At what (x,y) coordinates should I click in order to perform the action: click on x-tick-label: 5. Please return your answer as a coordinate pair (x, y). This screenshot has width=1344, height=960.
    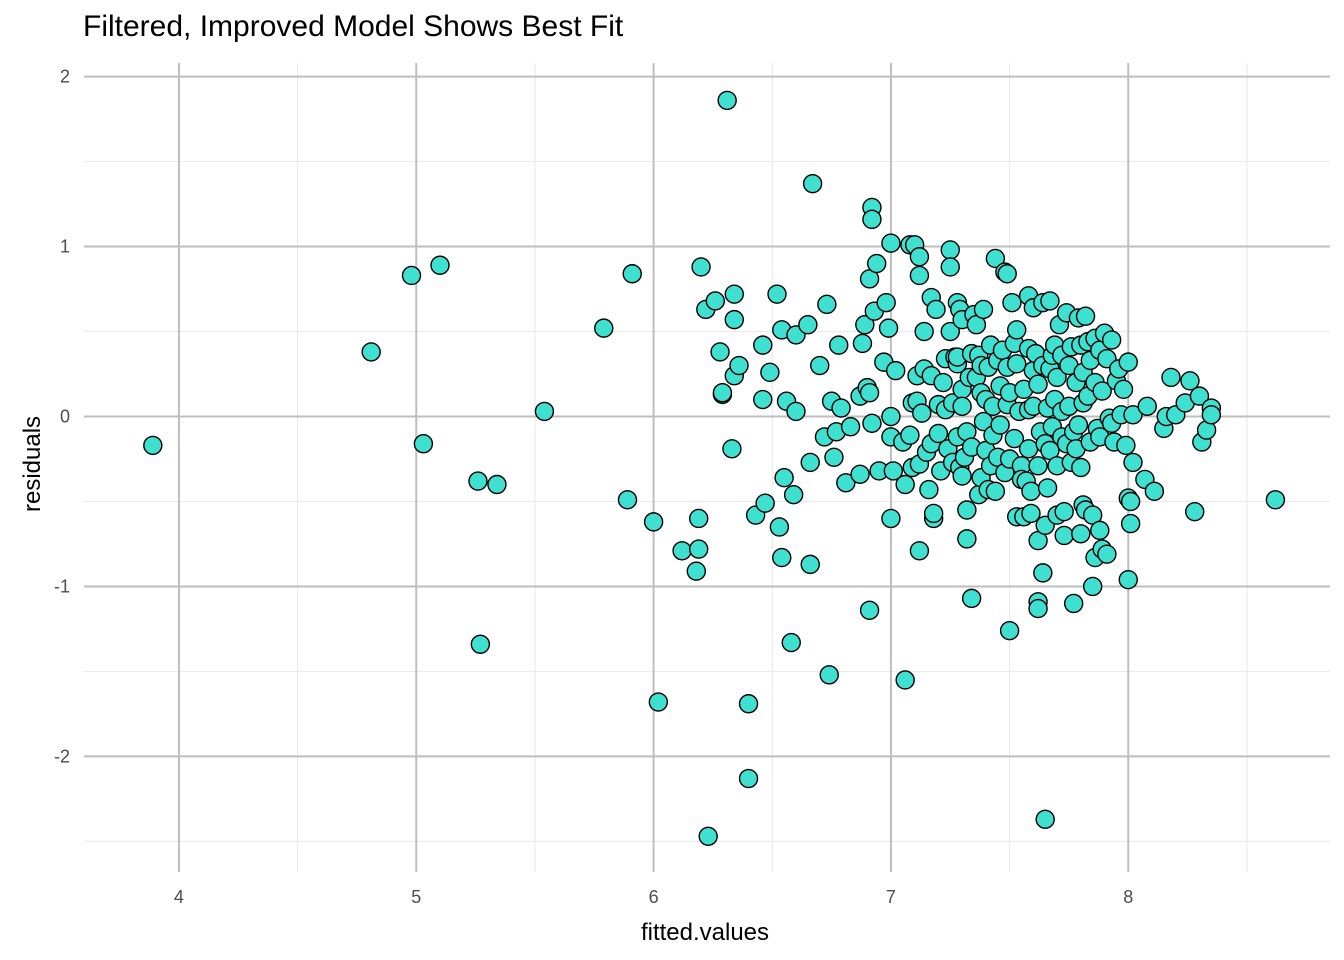
    Looking at the image, I should click on (416, 897).